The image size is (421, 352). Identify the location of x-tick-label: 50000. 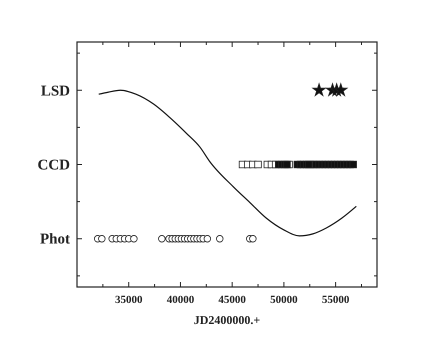
(284, 300).